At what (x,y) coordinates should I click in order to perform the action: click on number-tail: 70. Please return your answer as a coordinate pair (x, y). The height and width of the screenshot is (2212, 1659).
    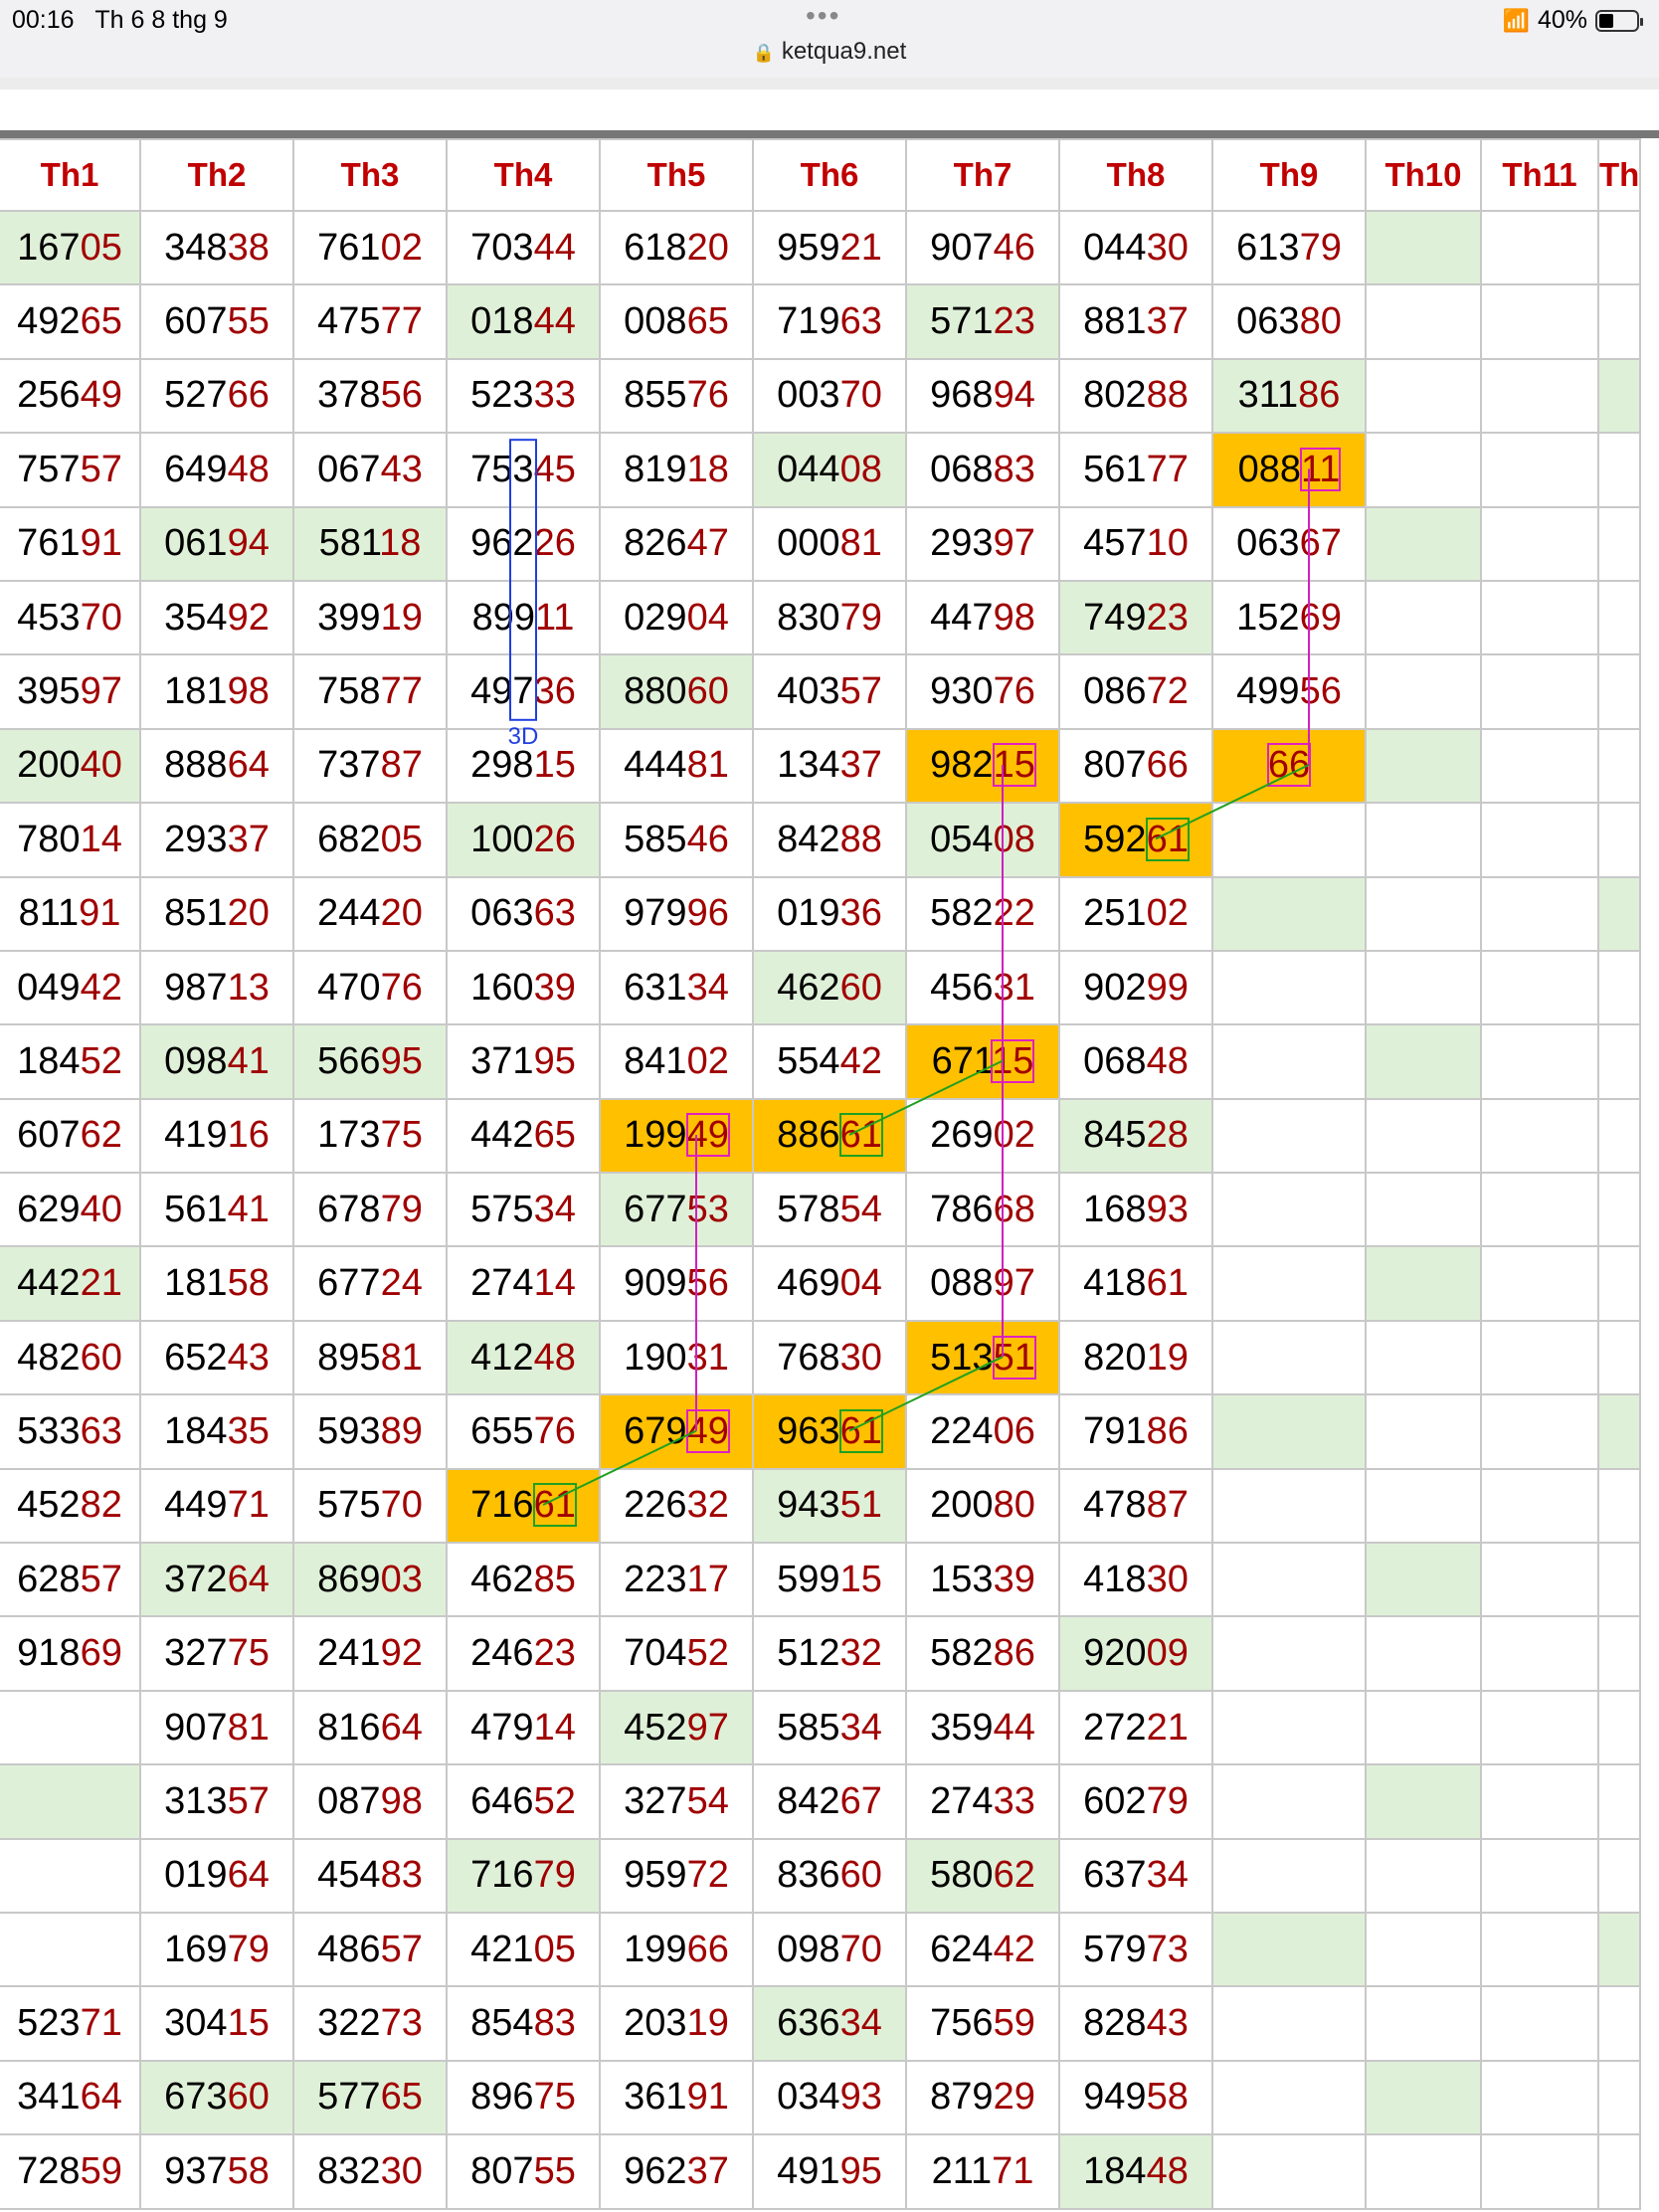
    Looking at the image, I should click on (101, 617).